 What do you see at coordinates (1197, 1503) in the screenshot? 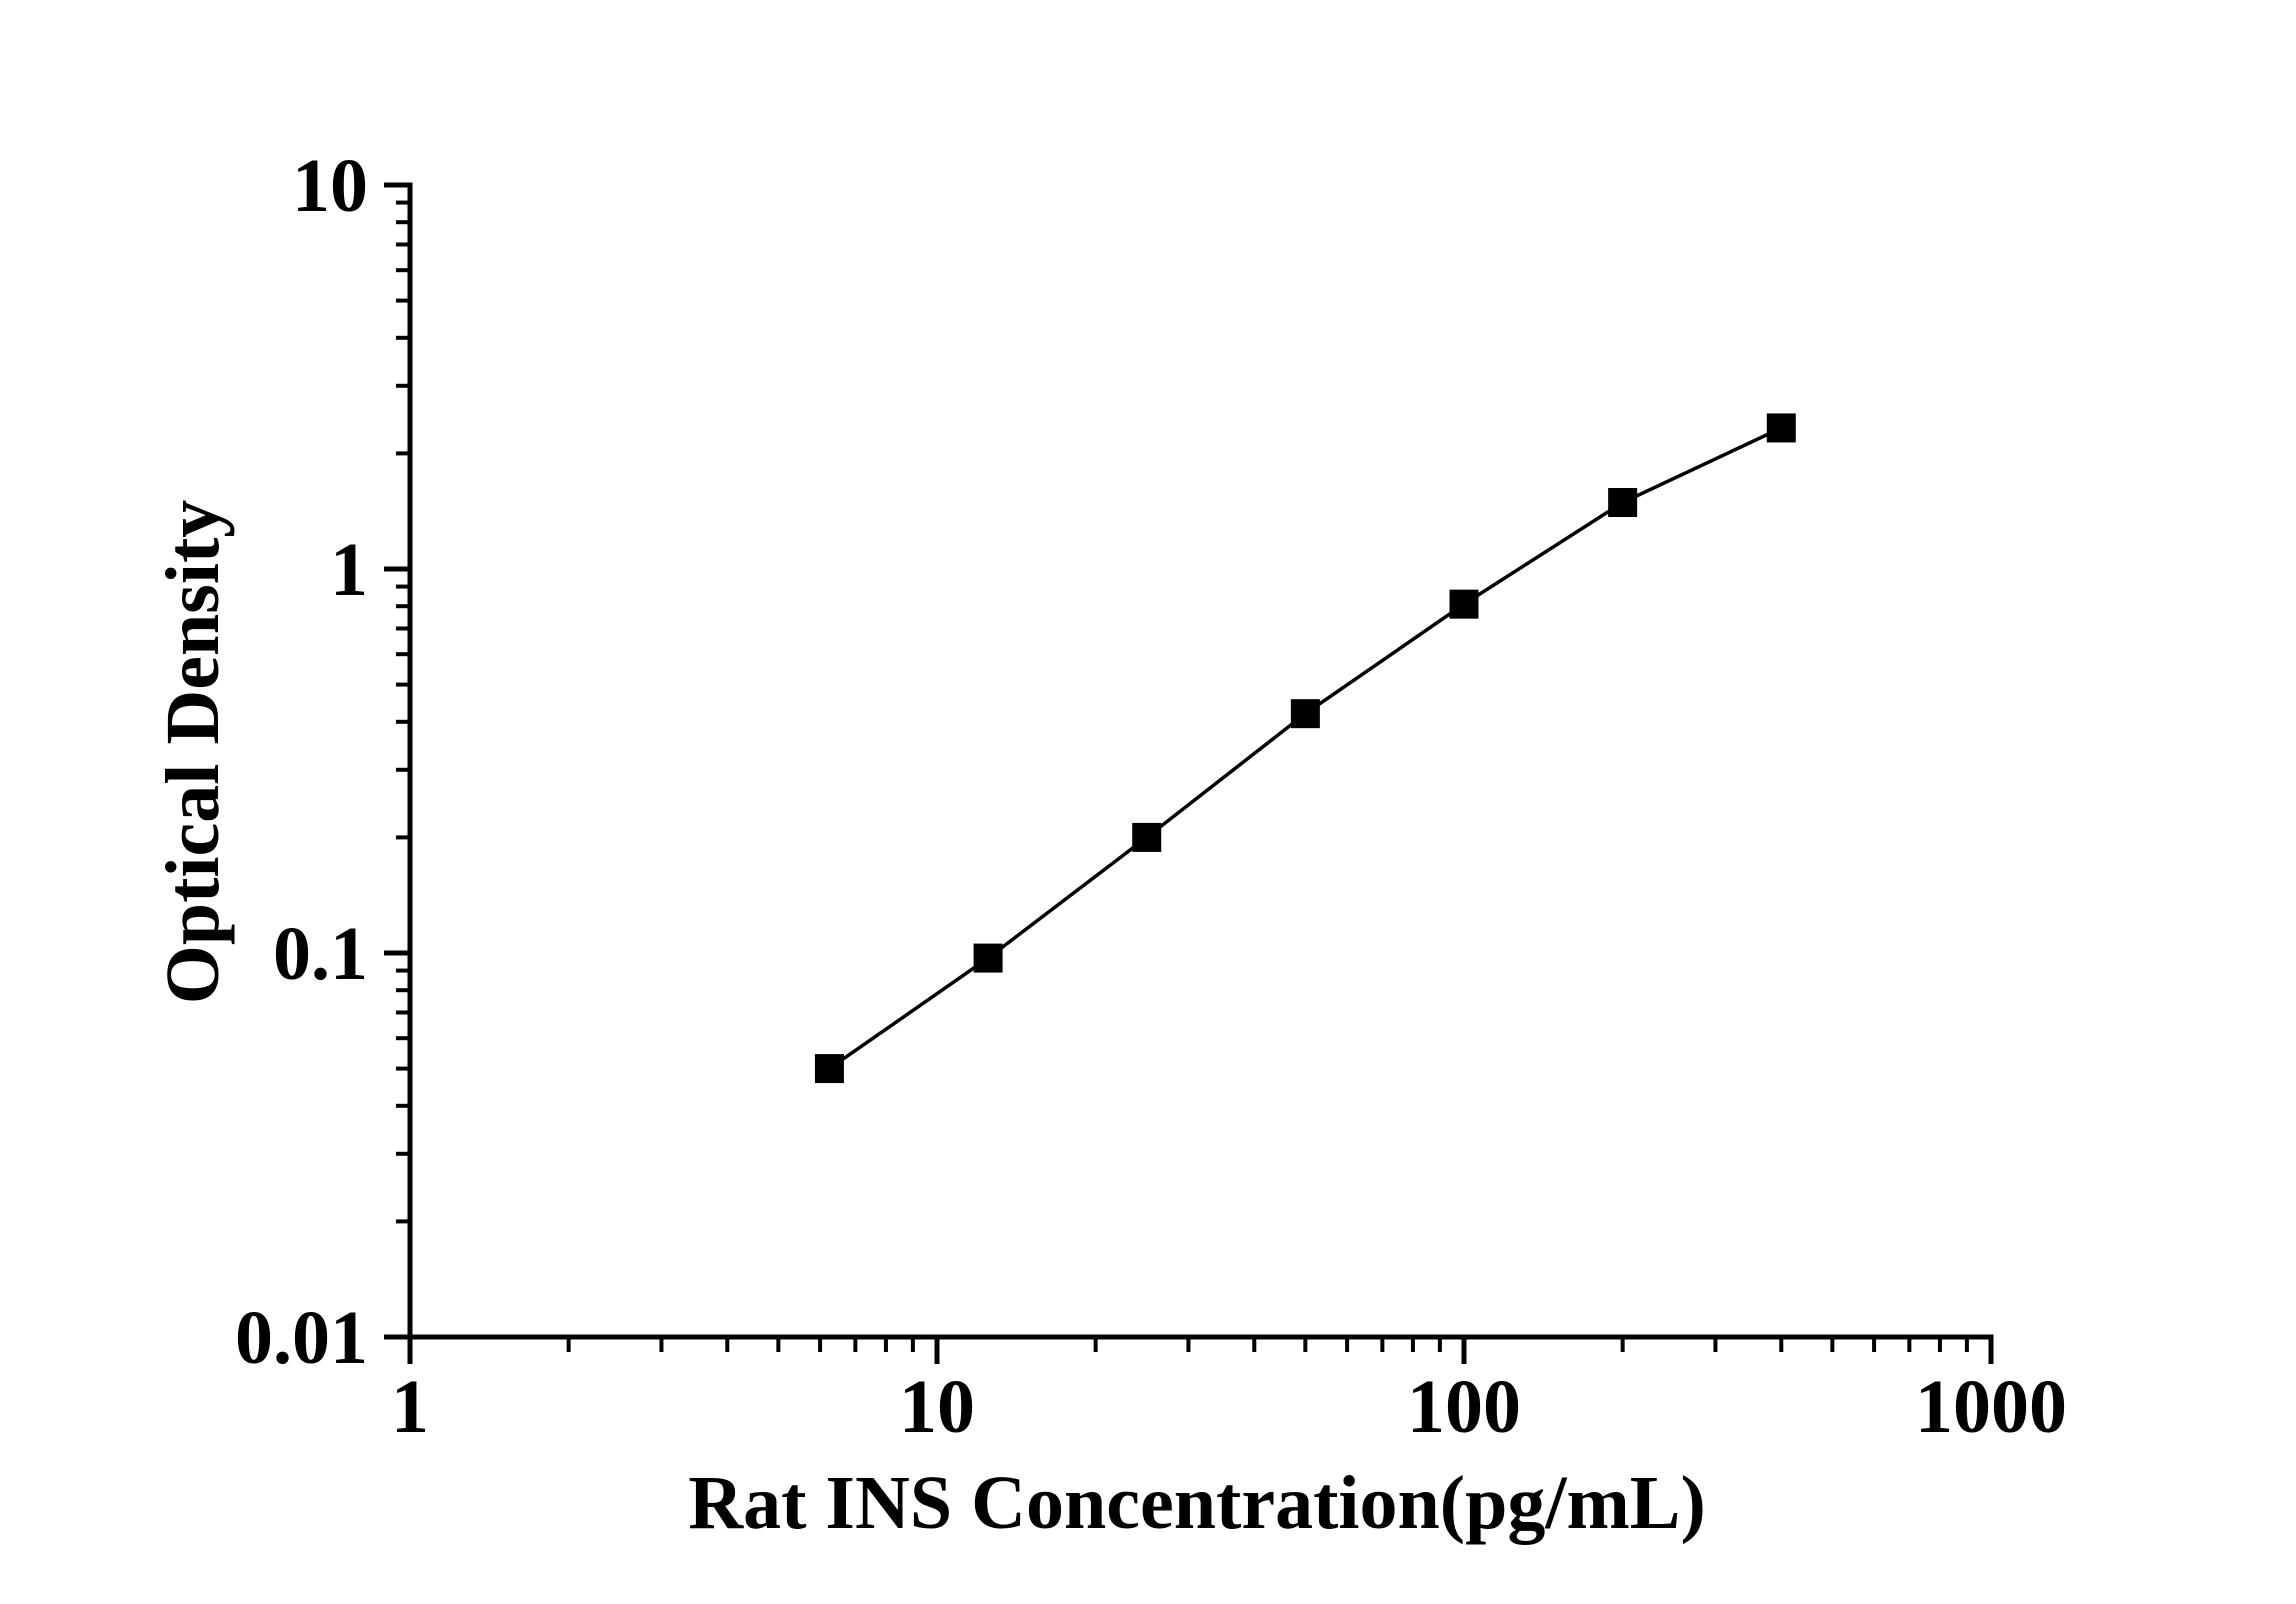
I see `x-axis-title: Rat INS Concentration(pg/mL)` at bounding box center [1197, 1503].